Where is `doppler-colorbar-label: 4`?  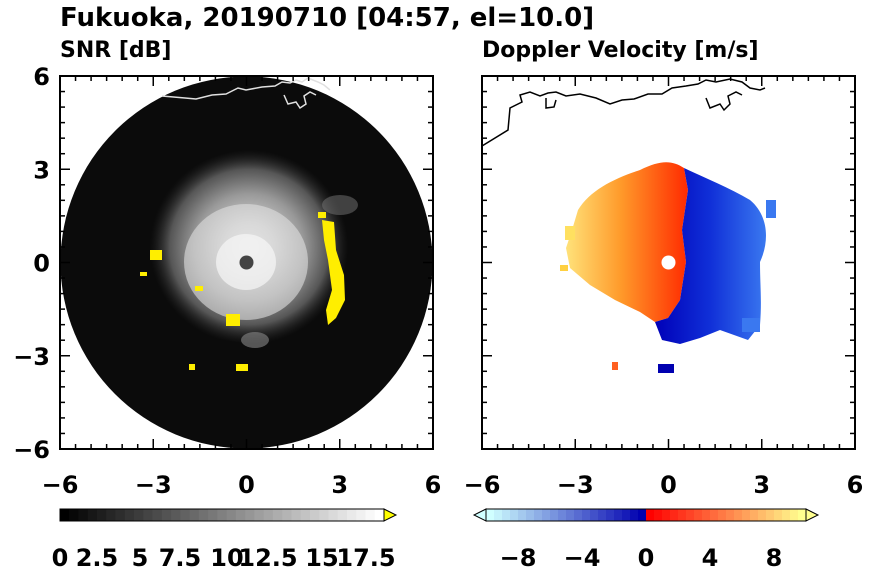 doppler-colorbar-label: 4 is located at coordinates (710, 557).